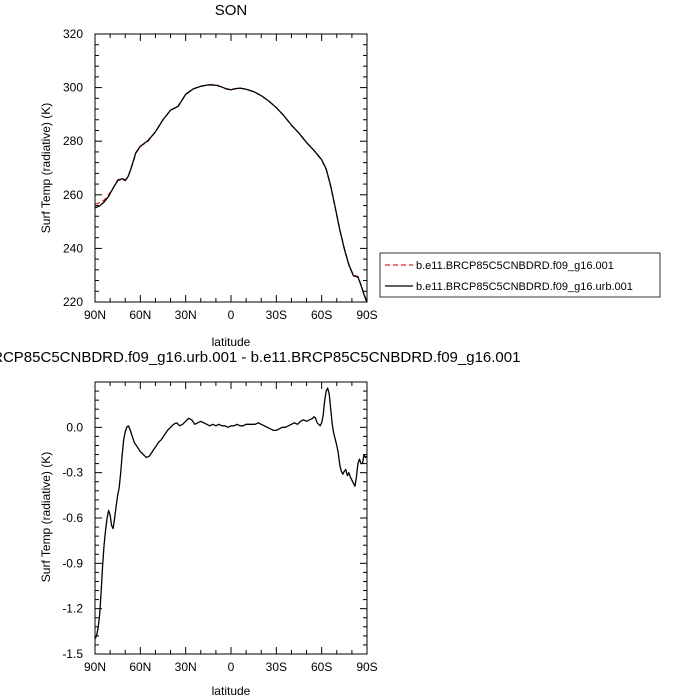 The width and height of the screenshot is (700, 700). What do you see at coordinates (524, 287) in the screenshot?
I see `legend-label-series-2: b.e11.BRCP85C5CNBDRD.f09_g16.urb.001` at bounding box center [524, 287].